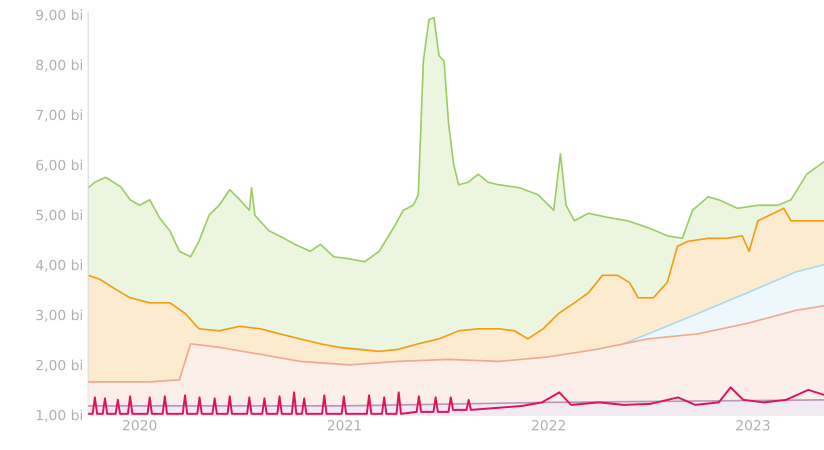 This screenshot has height=450, width=824. What do you see at coordinates (59, 165) in the screenshot?
I see `y-tick-label: 6,00 bi` at bounding box center [59, 165].